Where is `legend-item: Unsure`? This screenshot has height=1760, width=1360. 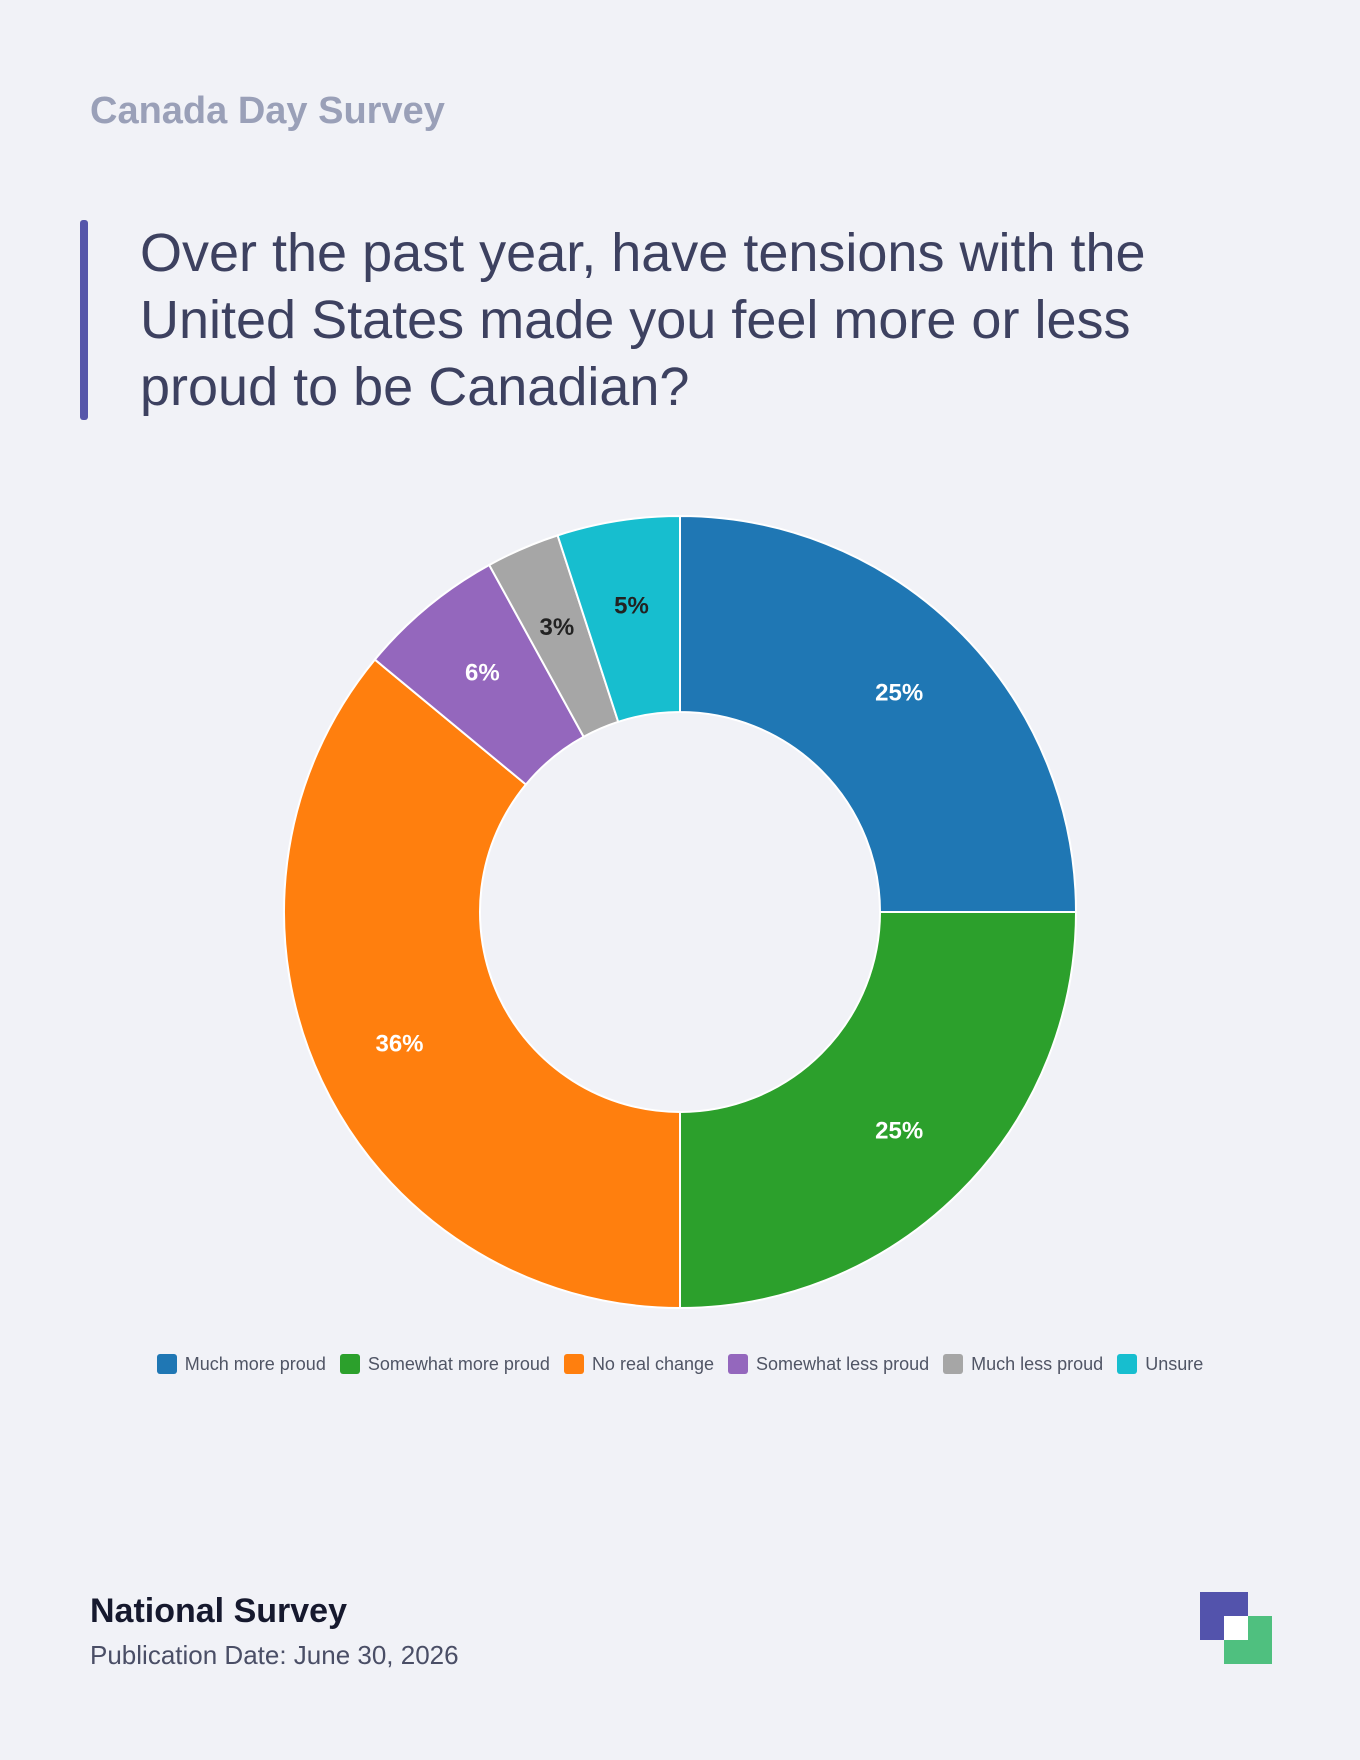
legend-item: Unsure is located at coordinates (1160, 1364).